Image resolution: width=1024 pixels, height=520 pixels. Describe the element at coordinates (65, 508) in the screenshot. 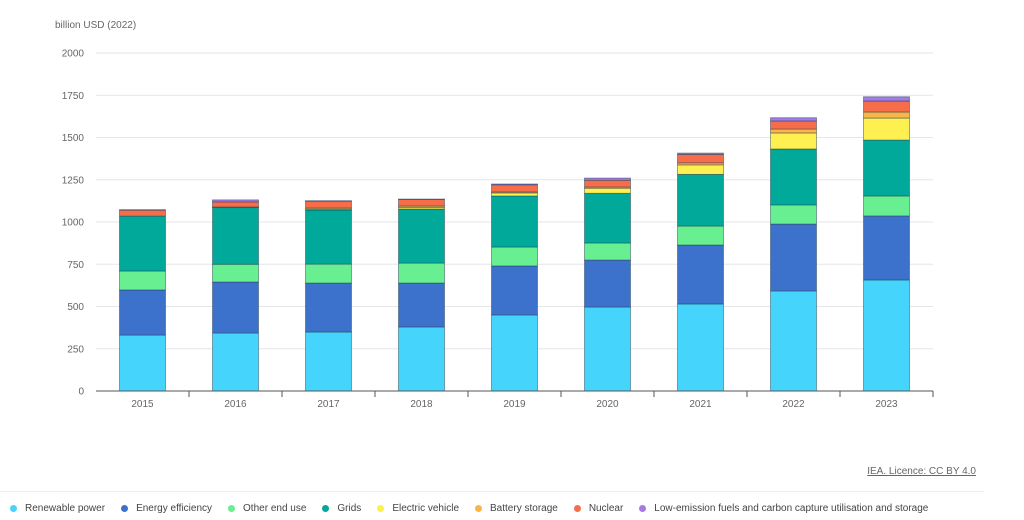

I see `legend-label: Renewable power` at that location.